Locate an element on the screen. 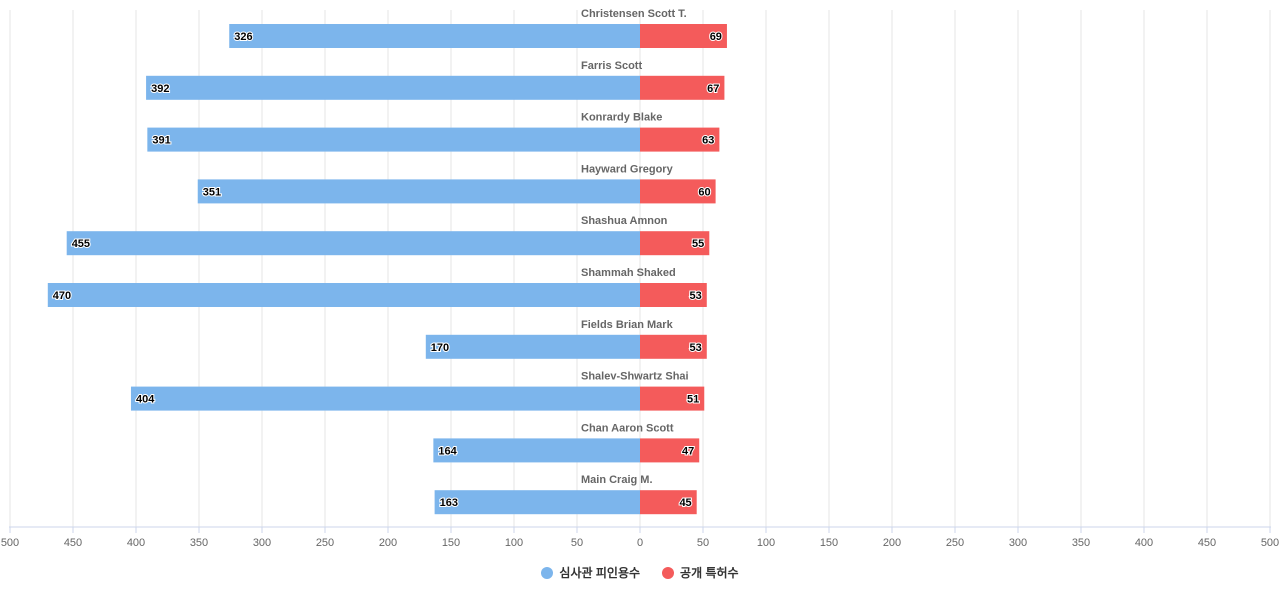 Image resolution: width=1280 pixels, height=600 pixels. data-label: 45 is located at coordinates (685, 503).